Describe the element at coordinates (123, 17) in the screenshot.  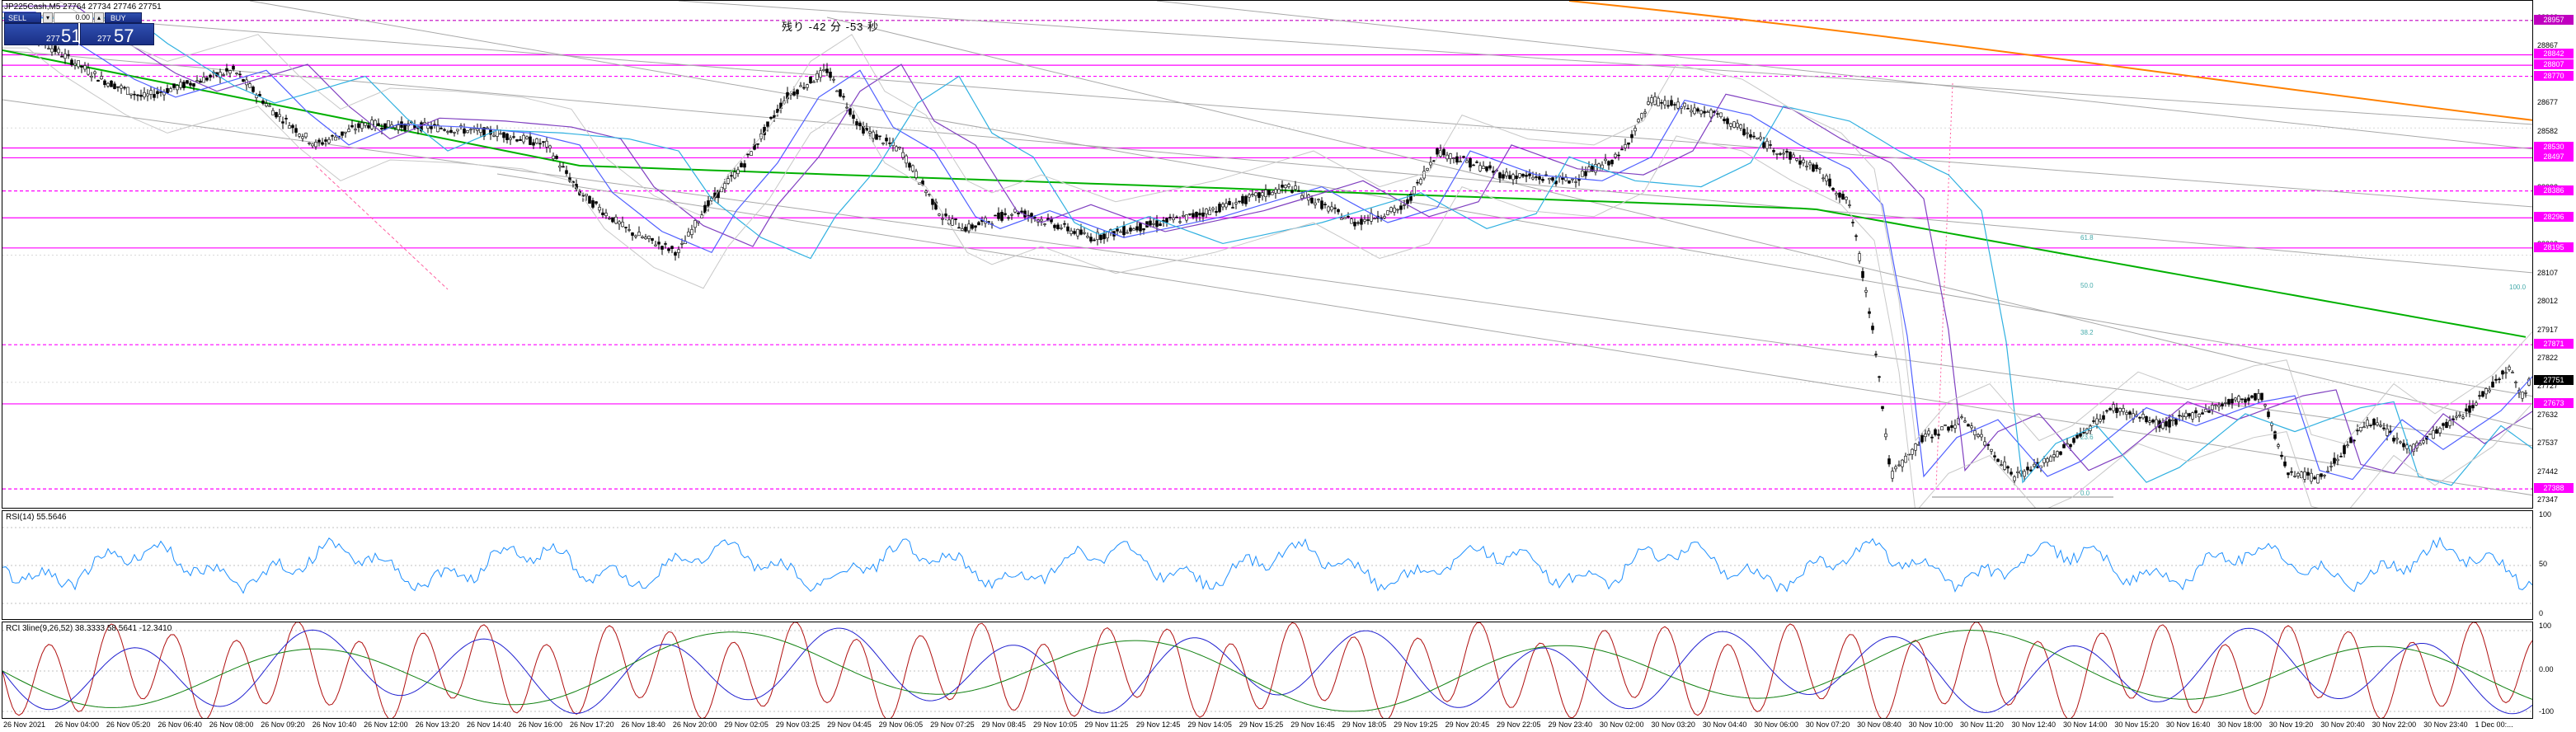
I see `buy-button-header: BUY` at that location.